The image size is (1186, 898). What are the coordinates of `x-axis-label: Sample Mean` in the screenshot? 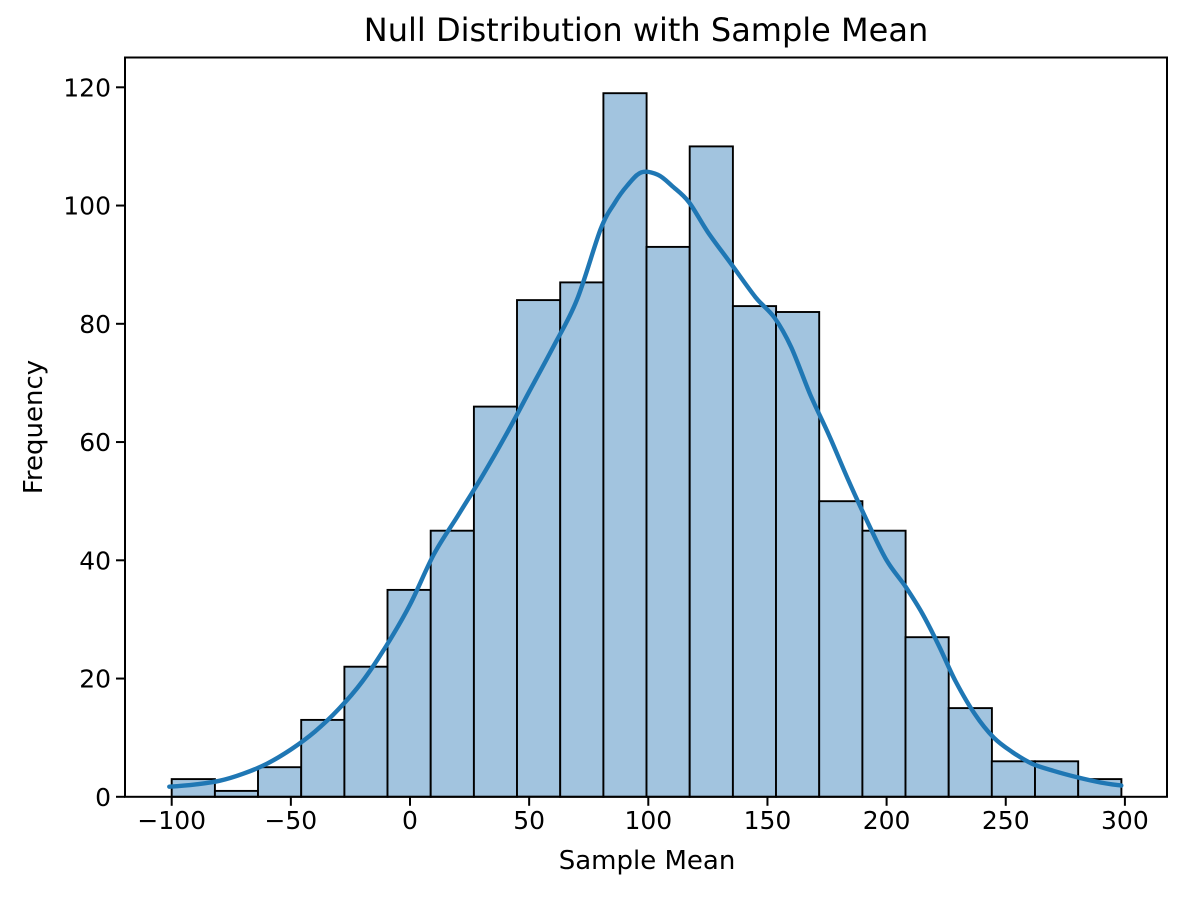 It's located at (647, 861).